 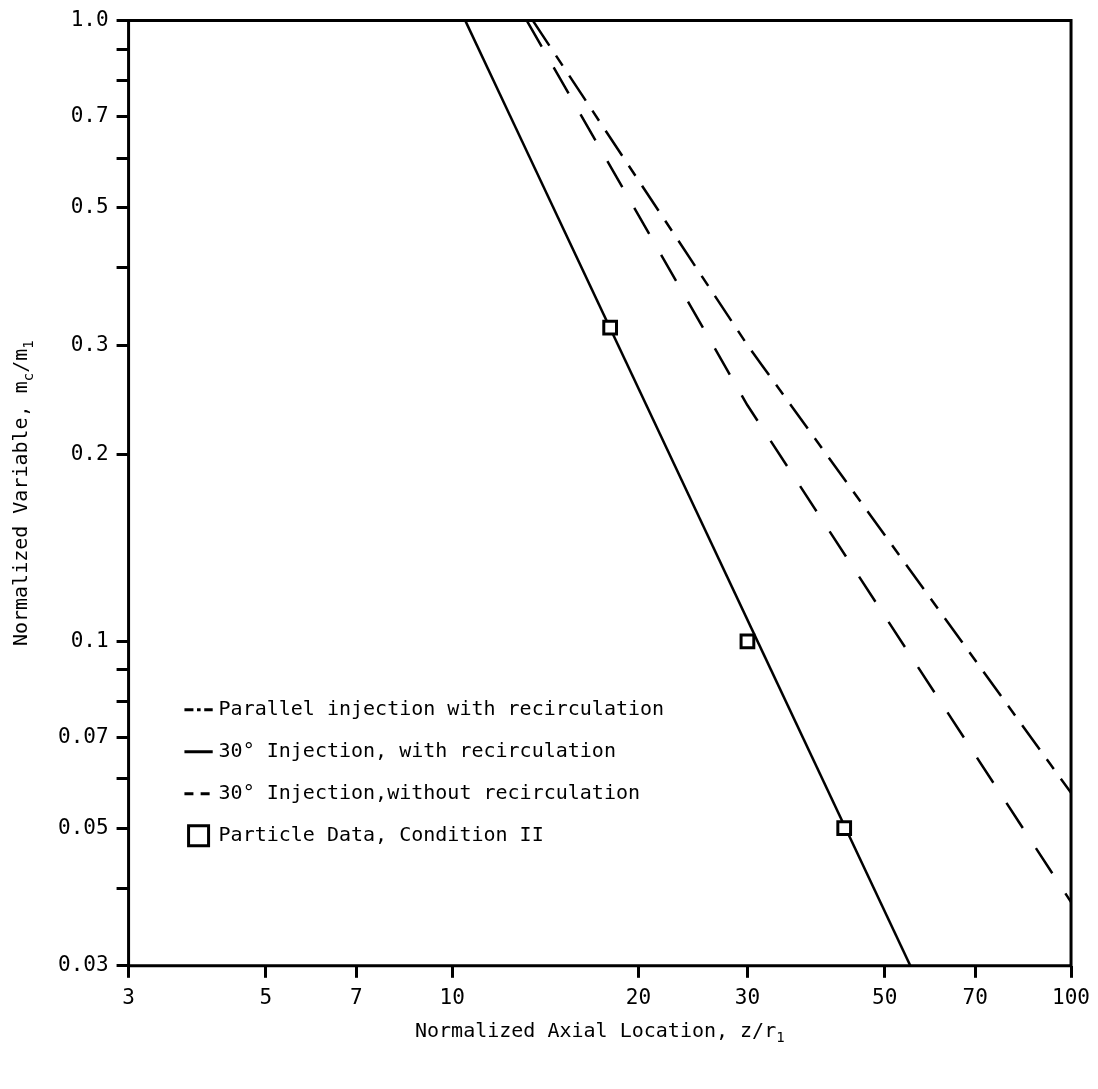 What do you see at coordinates (885, 996) in the screenshot?
I see `x-tick-label: 50` at bounding box center [885, 996].